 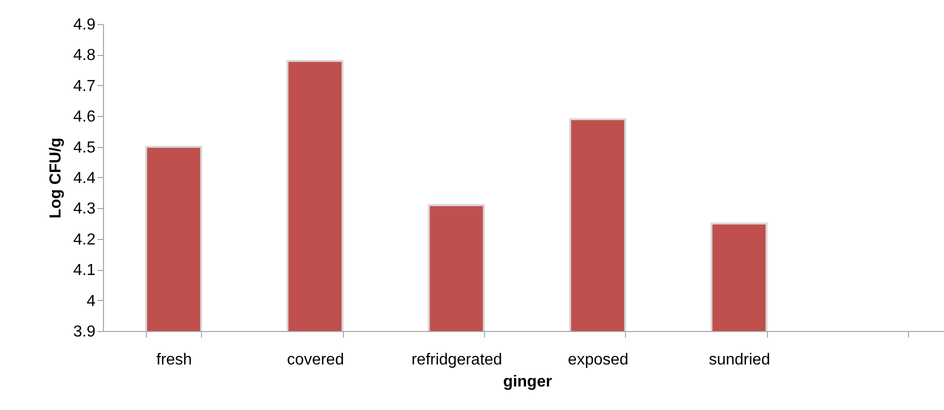 What do you see at coordinates (55, 178) in the screenshot?
I see `y-axis-title: Log CFU/g` at bounding box center [55, 178].